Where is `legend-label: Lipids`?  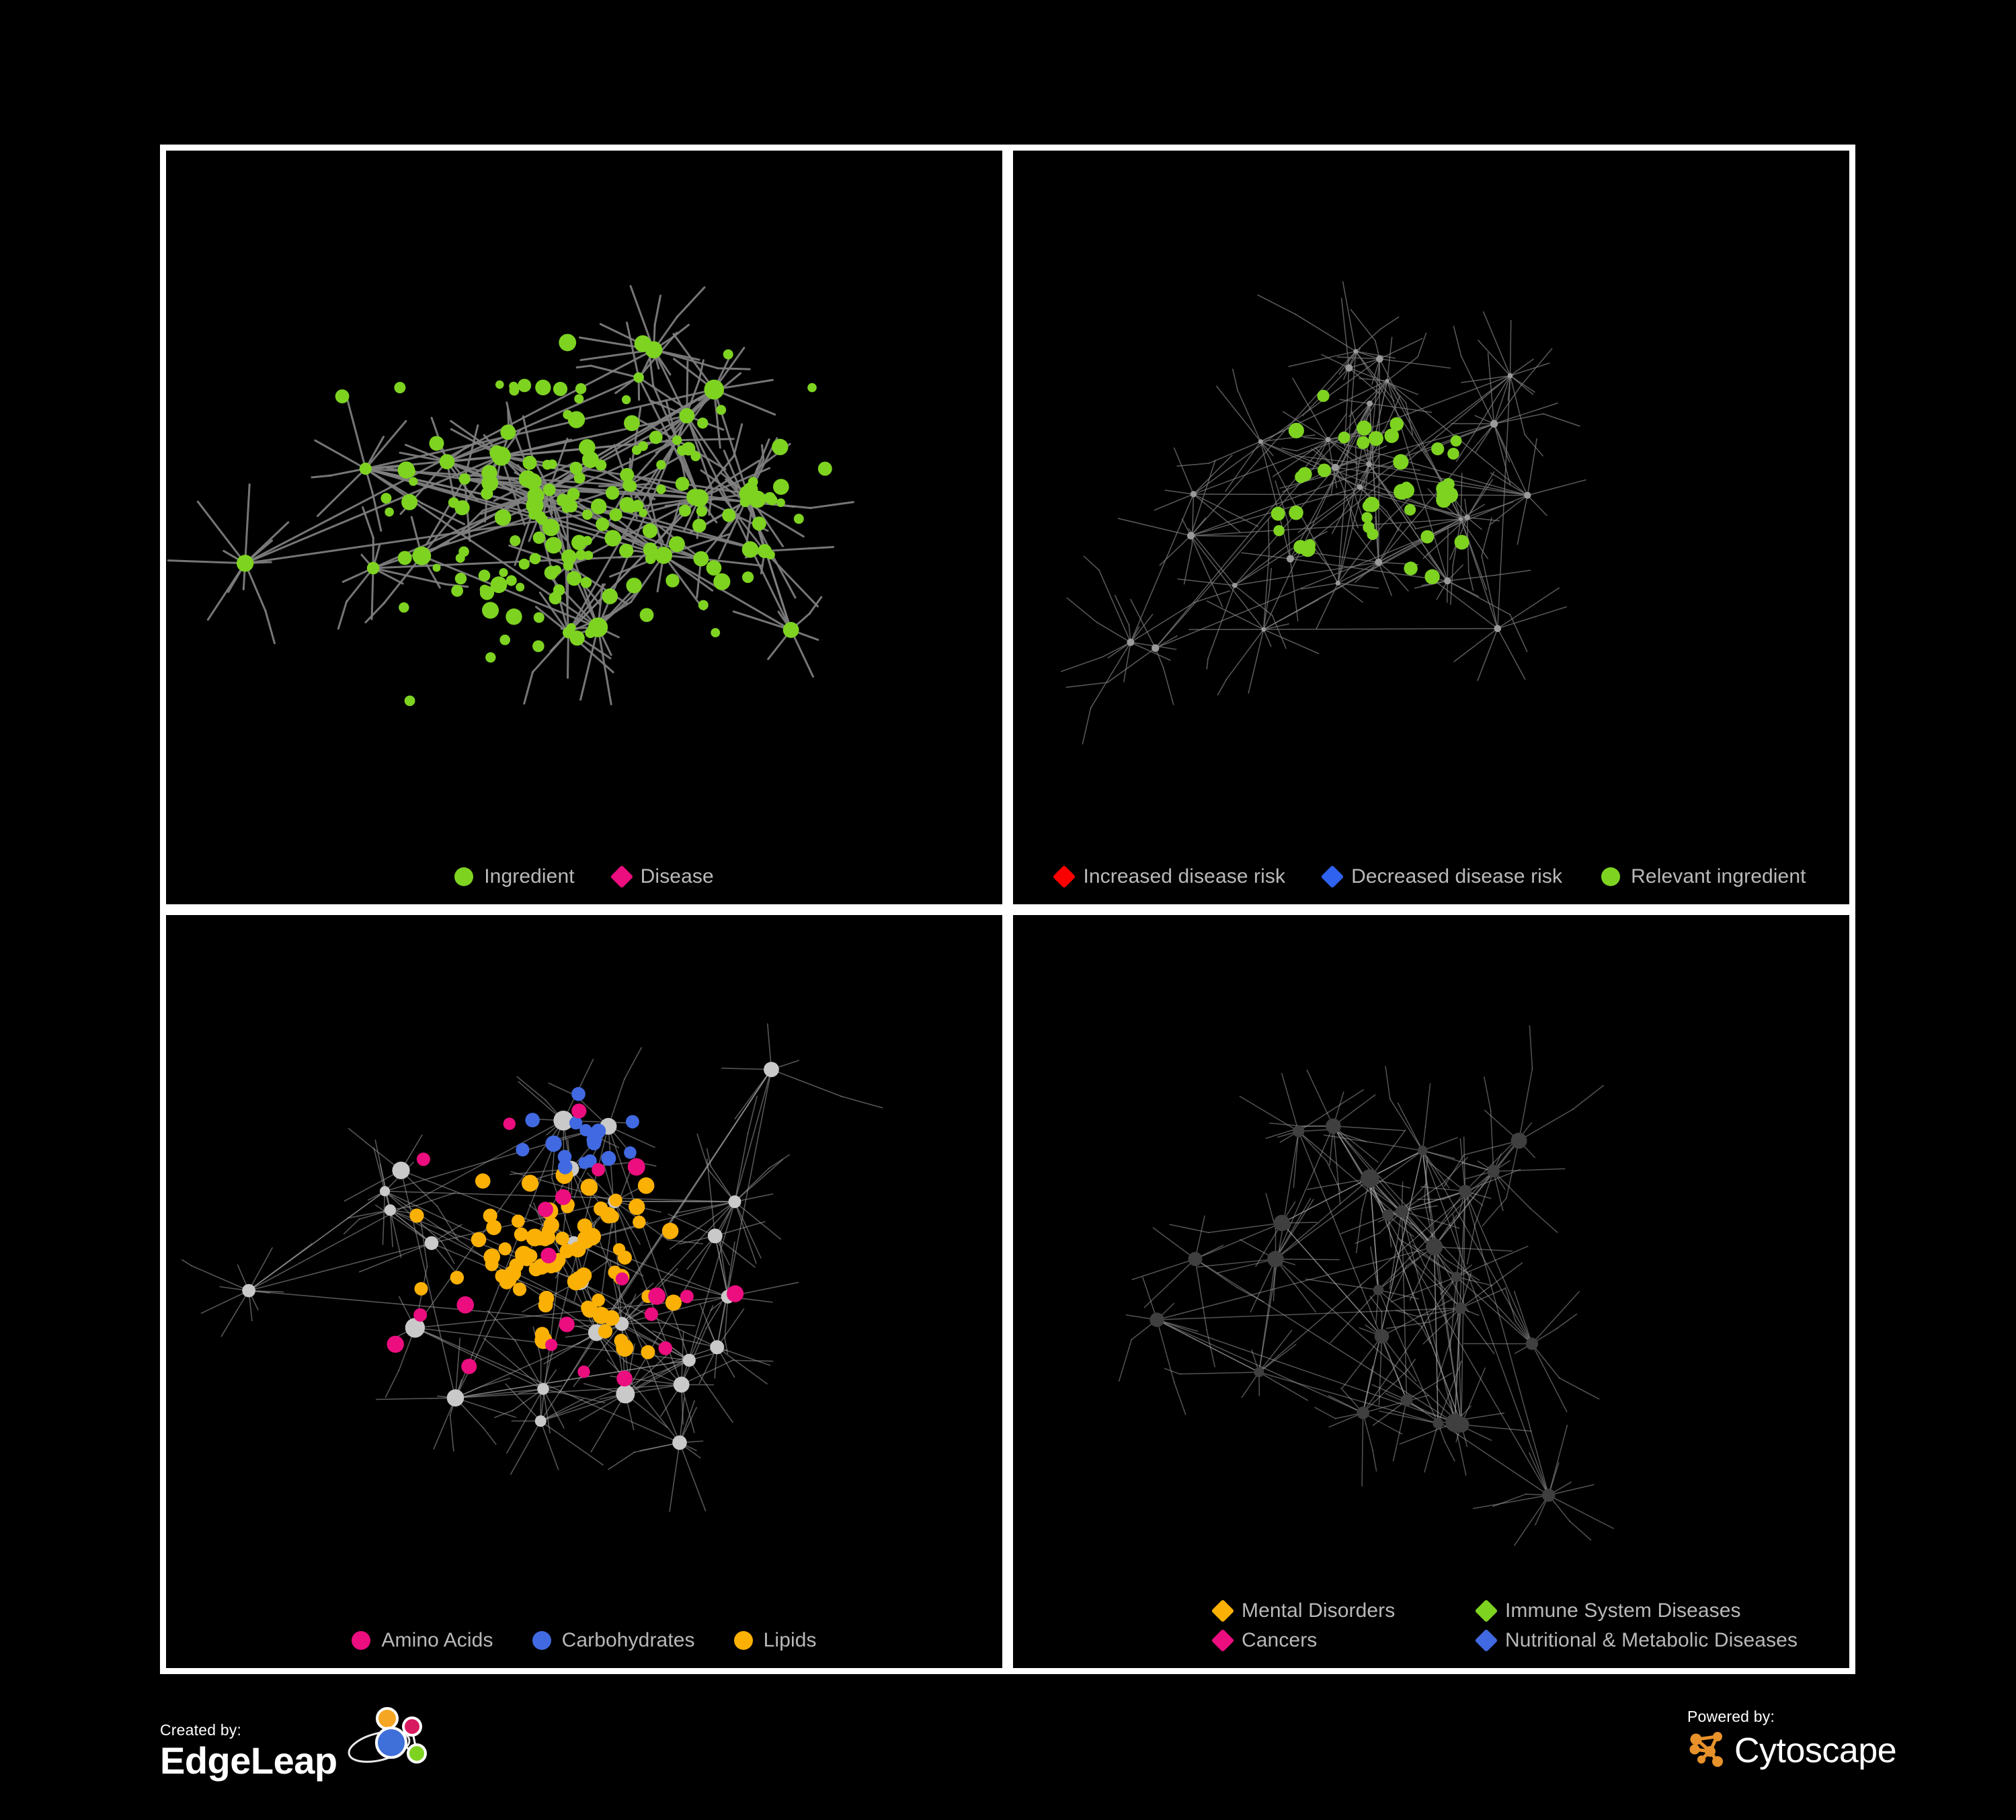 legend-label: Lipids is located at coordinates (790, 1640).